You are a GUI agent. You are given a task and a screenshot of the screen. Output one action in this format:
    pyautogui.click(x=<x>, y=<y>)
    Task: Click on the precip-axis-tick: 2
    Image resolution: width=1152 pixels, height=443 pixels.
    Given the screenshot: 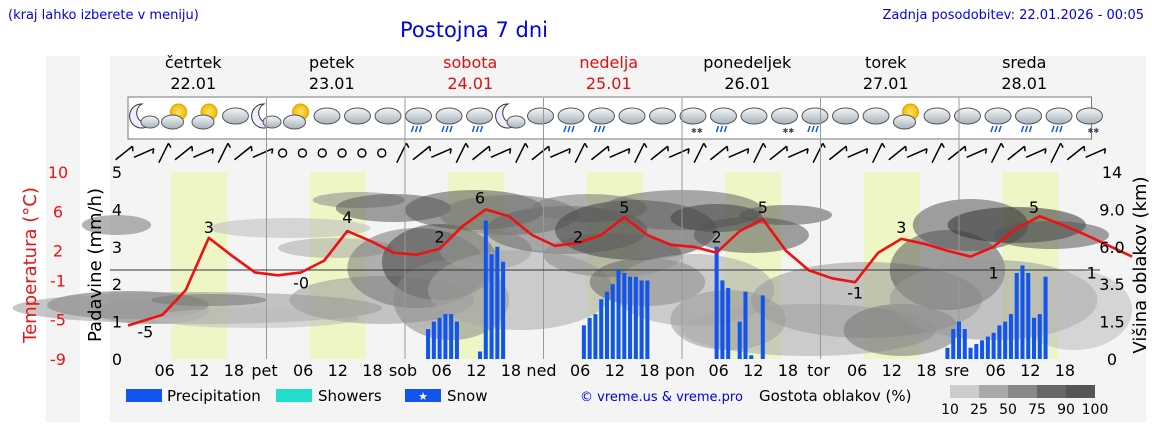 What is the action you would take?
    pyautogui.click(x=117, y=284)
    